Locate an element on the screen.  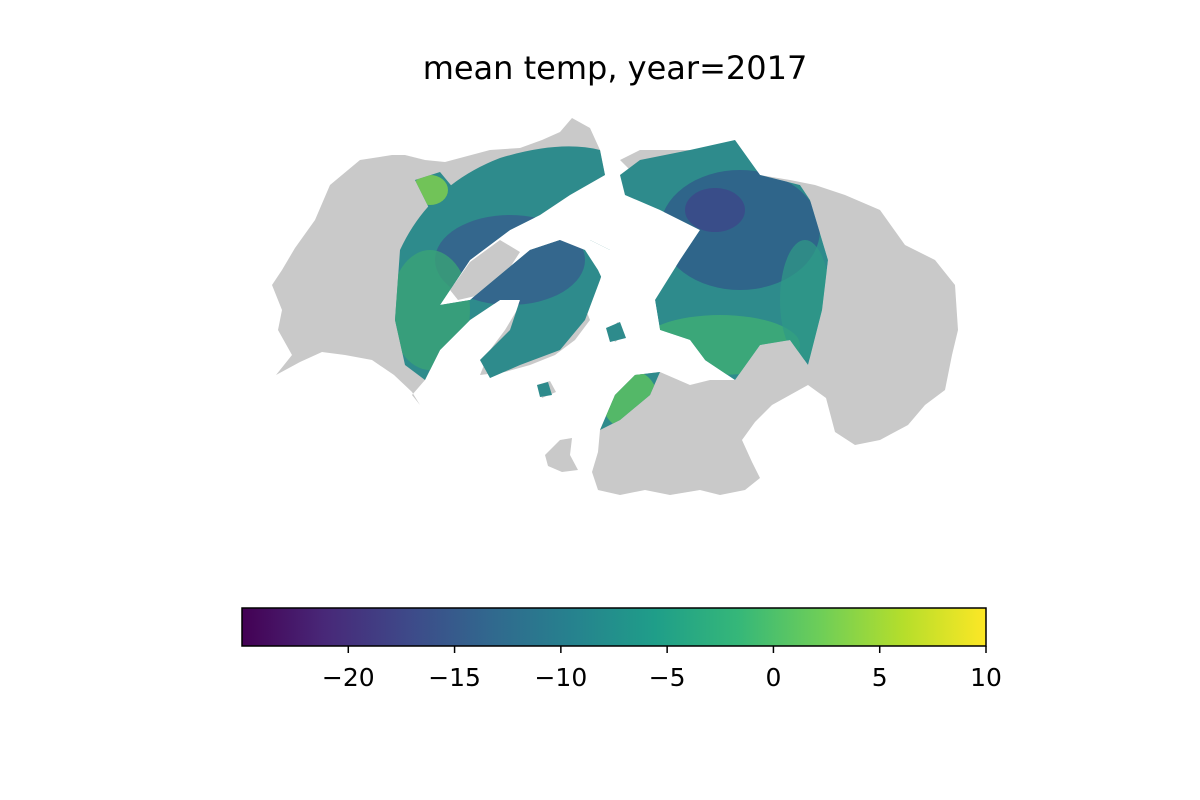
colorbar-tick-label: −5 is located at coordinates (667, 677).